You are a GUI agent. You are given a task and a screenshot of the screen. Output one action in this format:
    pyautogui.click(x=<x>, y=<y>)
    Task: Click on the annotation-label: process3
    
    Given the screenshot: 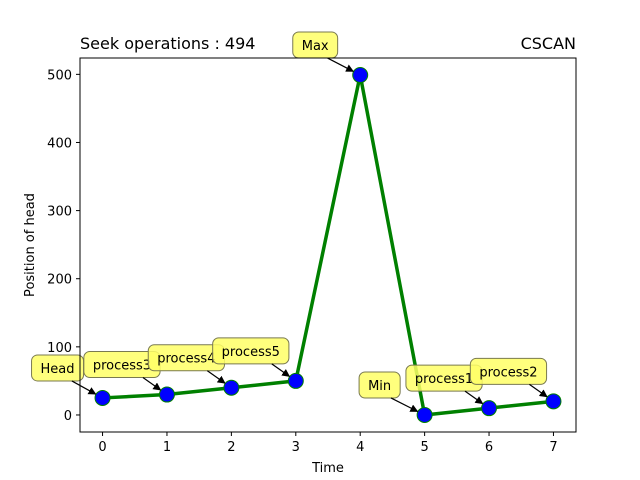 What is the action you would take?
    pyautogui.click(x=122, y=366)
    